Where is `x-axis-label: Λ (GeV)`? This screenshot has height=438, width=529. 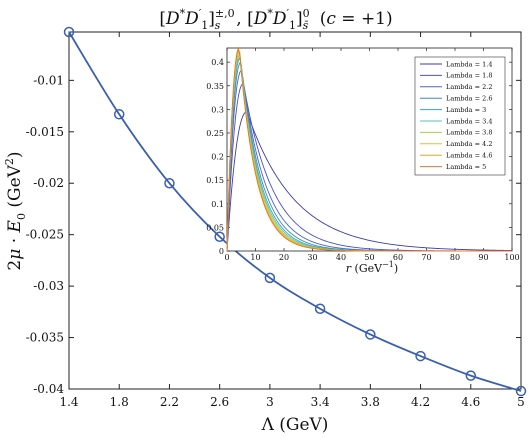 x-axis-label: Λ (GeV) is located at coordinates (295, 425).